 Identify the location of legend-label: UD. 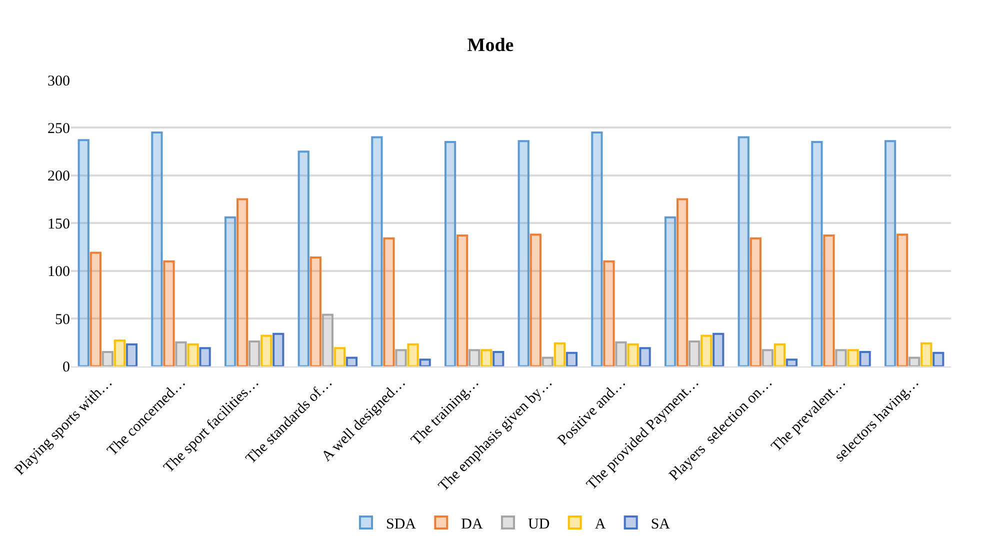
(539, 524).